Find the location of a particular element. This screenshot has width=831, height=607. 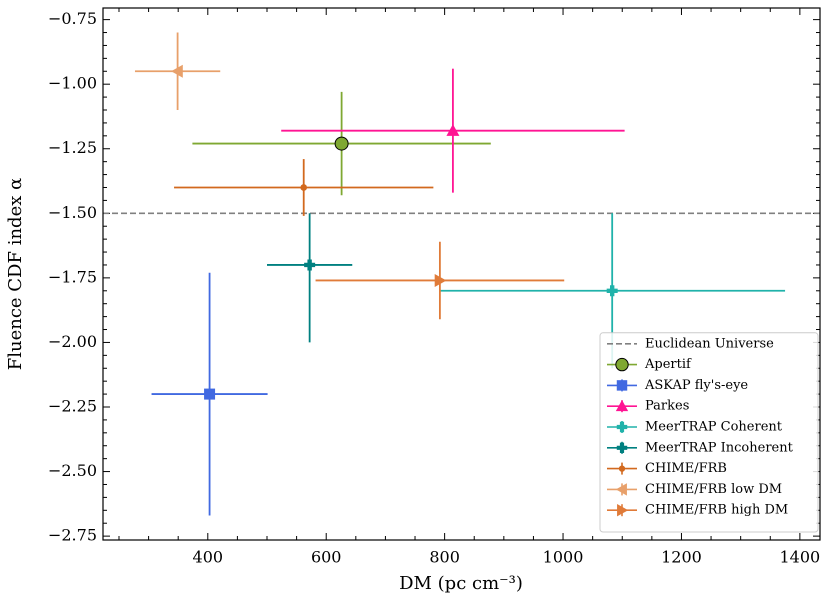

x-tick-label: 600 is located at coordinates (326, 557).